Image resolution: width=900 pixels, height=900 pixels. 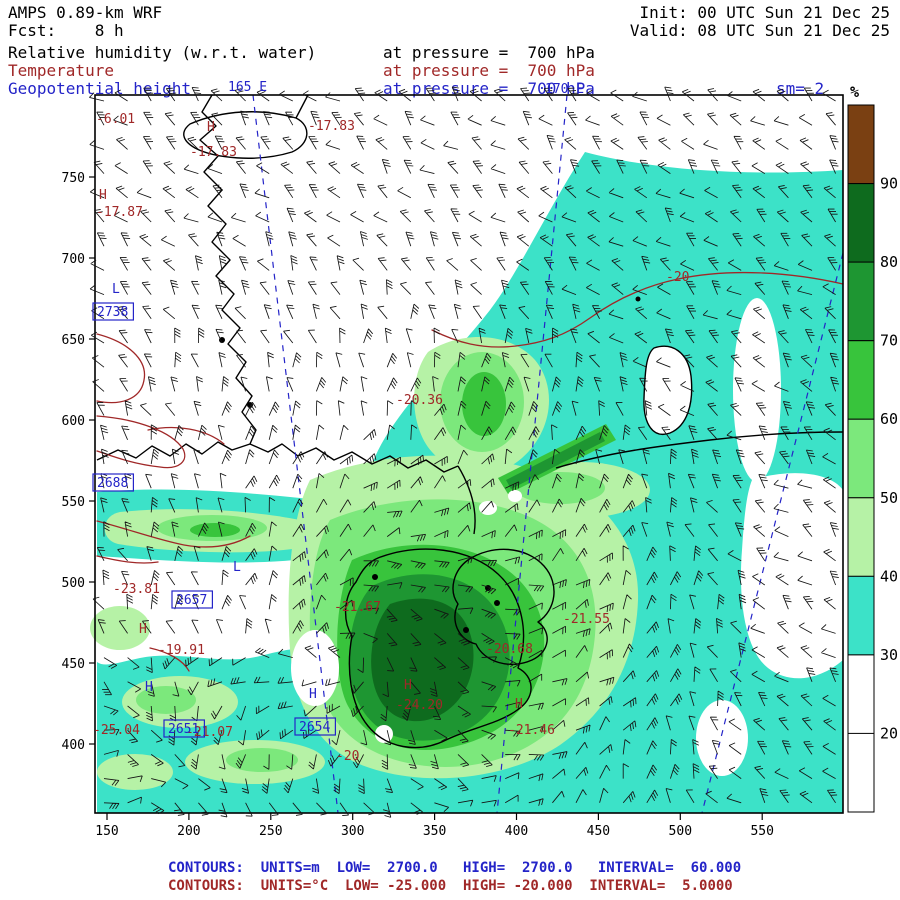 What do you see at coordinates (66, 30) in the screenshot?
I see `forecast-hour: Fcst: 8 h` at bounding box center [66, 30].